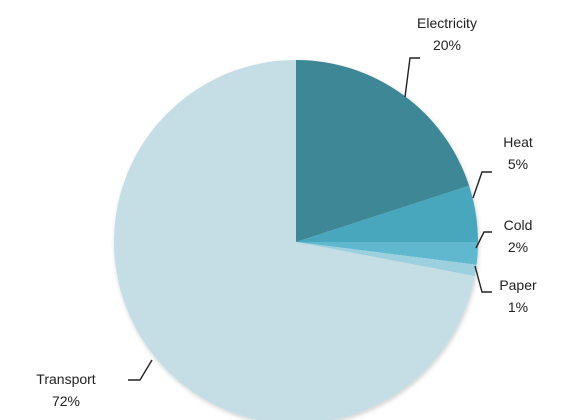 The width and height of the screenshot is (572, 420). Describe the element at coordinates (387, 213) in the screenshot. I see `pie-slice-heat` at that location.